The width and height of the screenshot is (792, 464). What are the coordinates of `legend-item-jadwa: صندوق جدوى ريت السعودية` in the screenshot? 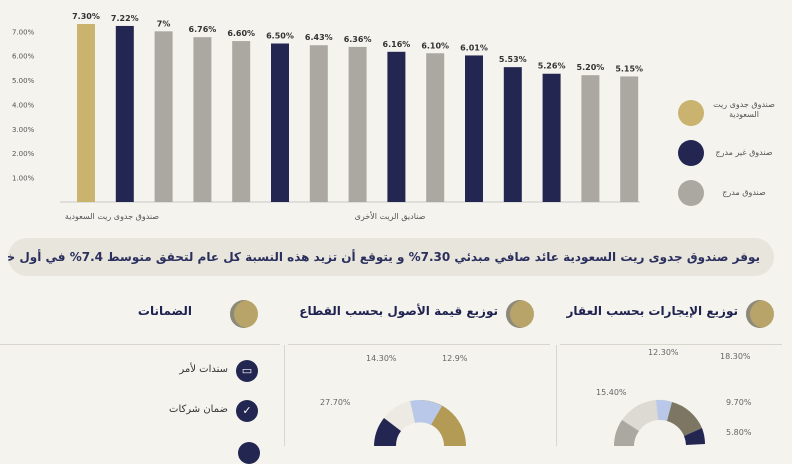 It's located at (727, 111).